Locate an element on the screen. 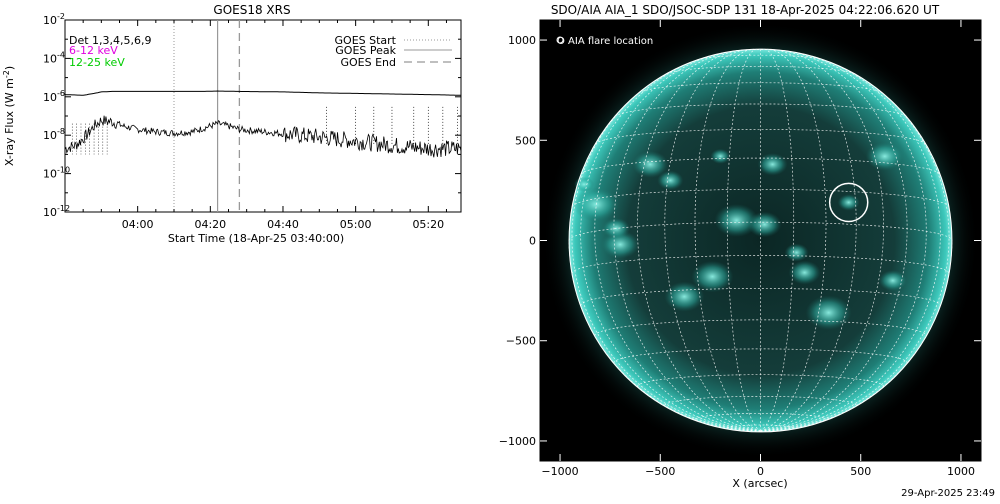 The height and width of the screenshot is (504, 1000). goes-x-tick-label: 04:00 is located at coordinates (138, 224).